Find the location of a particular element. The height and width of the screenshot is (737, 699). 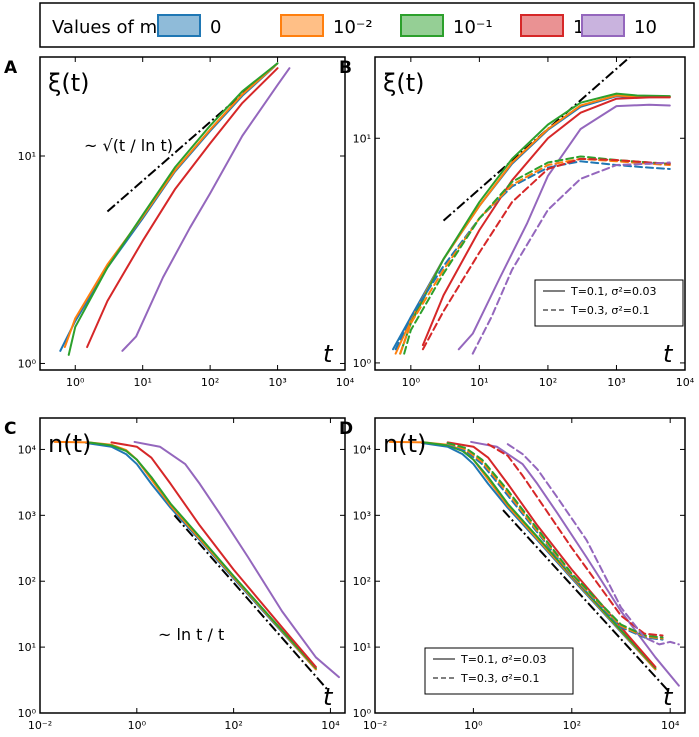

series-C-m0.1-solid is located at coordinates (202, 555).